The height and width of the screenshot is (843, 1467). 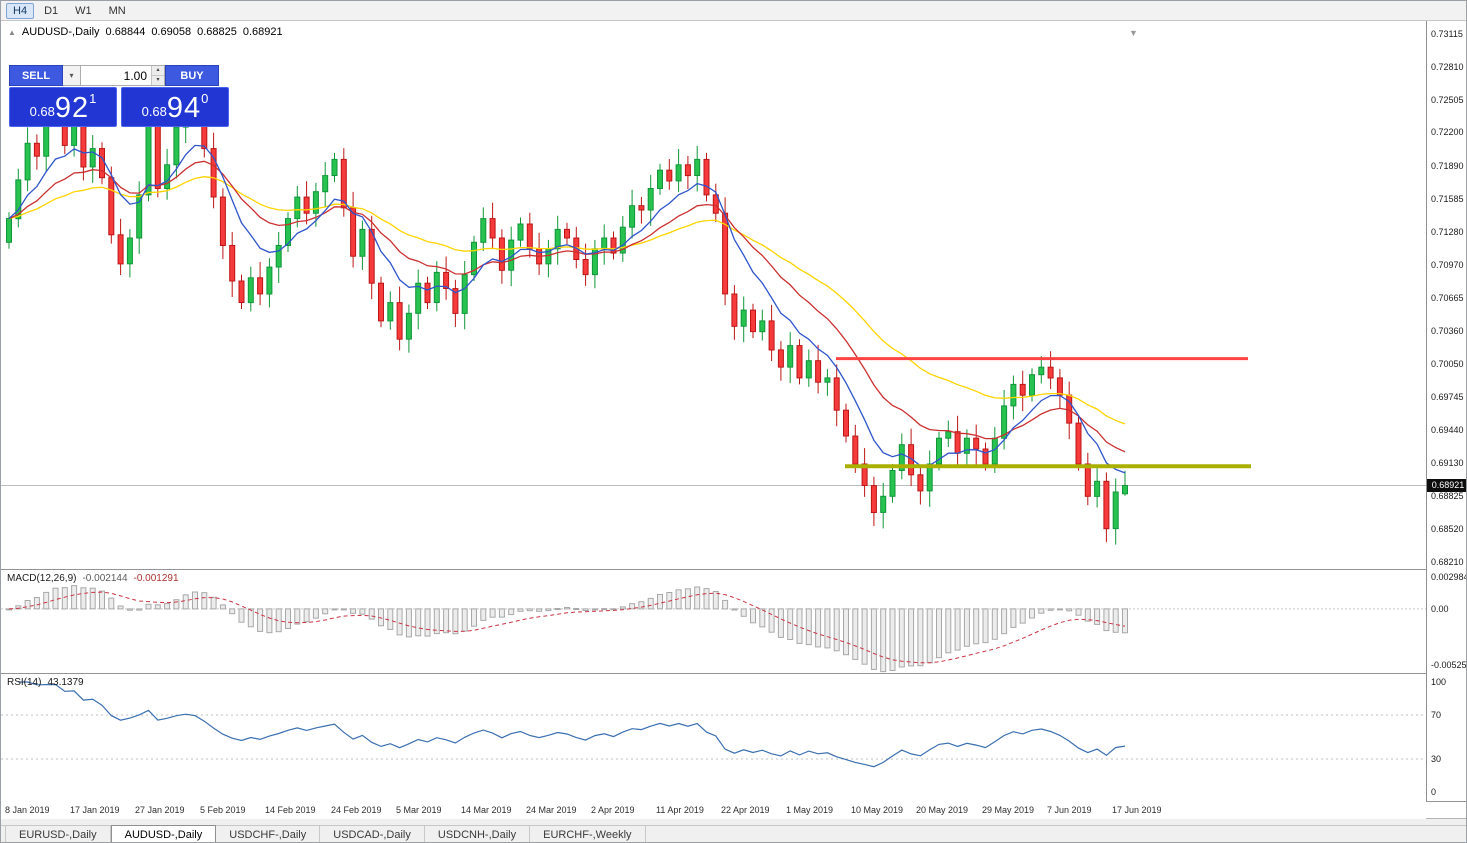 What do you see at coordinates (877, 810) in the screenshot?
I see `date-axis-label: 10 May 2019` at bounding box center [877, 810].